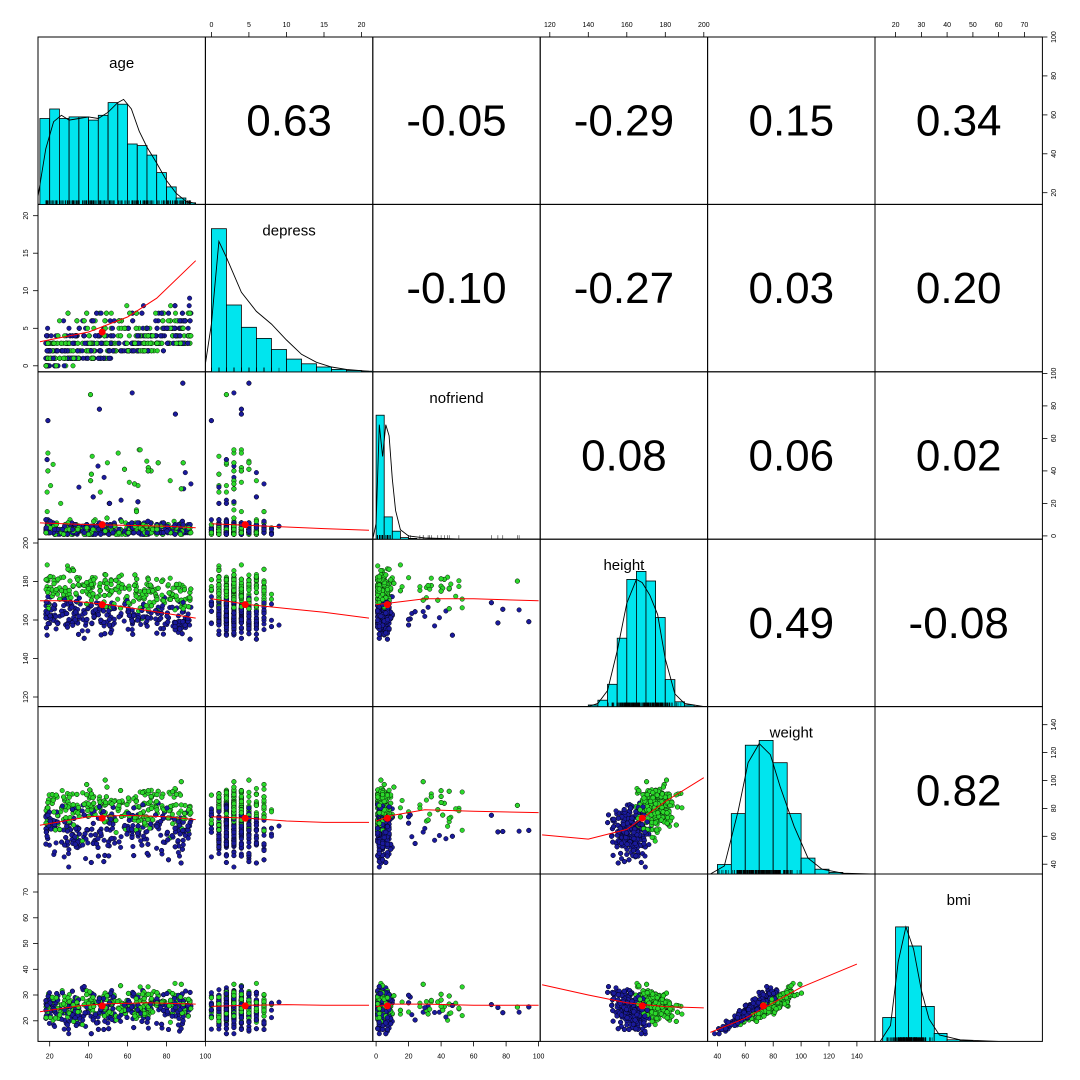 The width and height of the screenshot is (1080, 1080). Describe the element at coordinates (289, 957) in the screenshot. I see `panel-frame-bmi-depress` at that location.